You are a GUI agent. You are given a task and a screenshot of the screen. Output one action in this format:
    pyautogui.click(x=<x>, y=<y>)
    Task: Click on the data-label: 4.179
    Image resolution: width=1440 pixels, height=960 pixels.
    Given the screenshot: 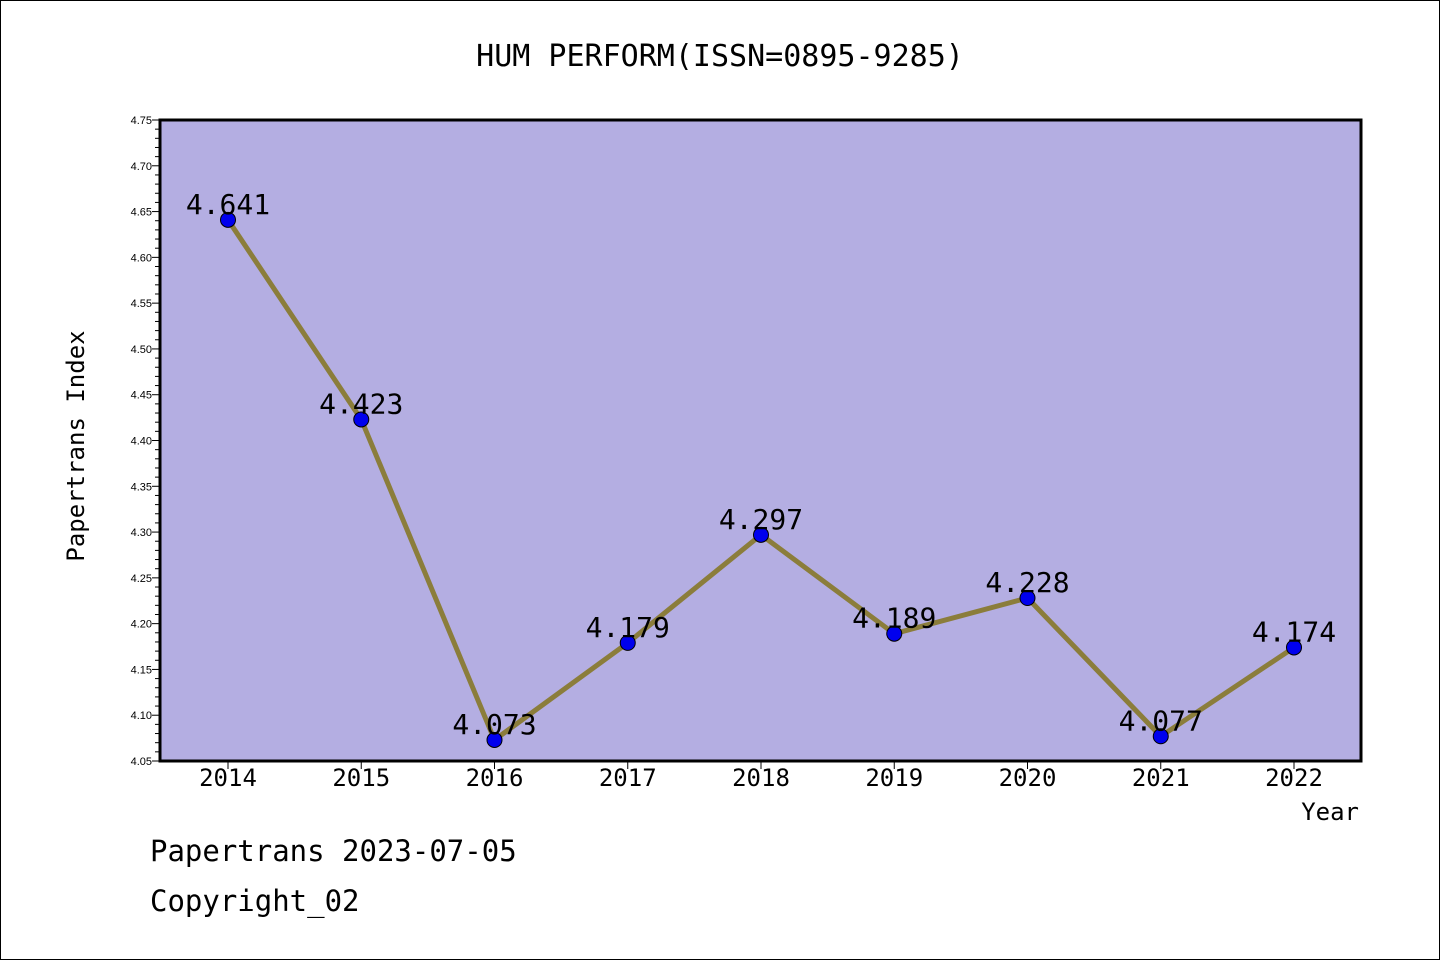 What is the action you would take?
    pyautogui.click(x=628, y=627)
    